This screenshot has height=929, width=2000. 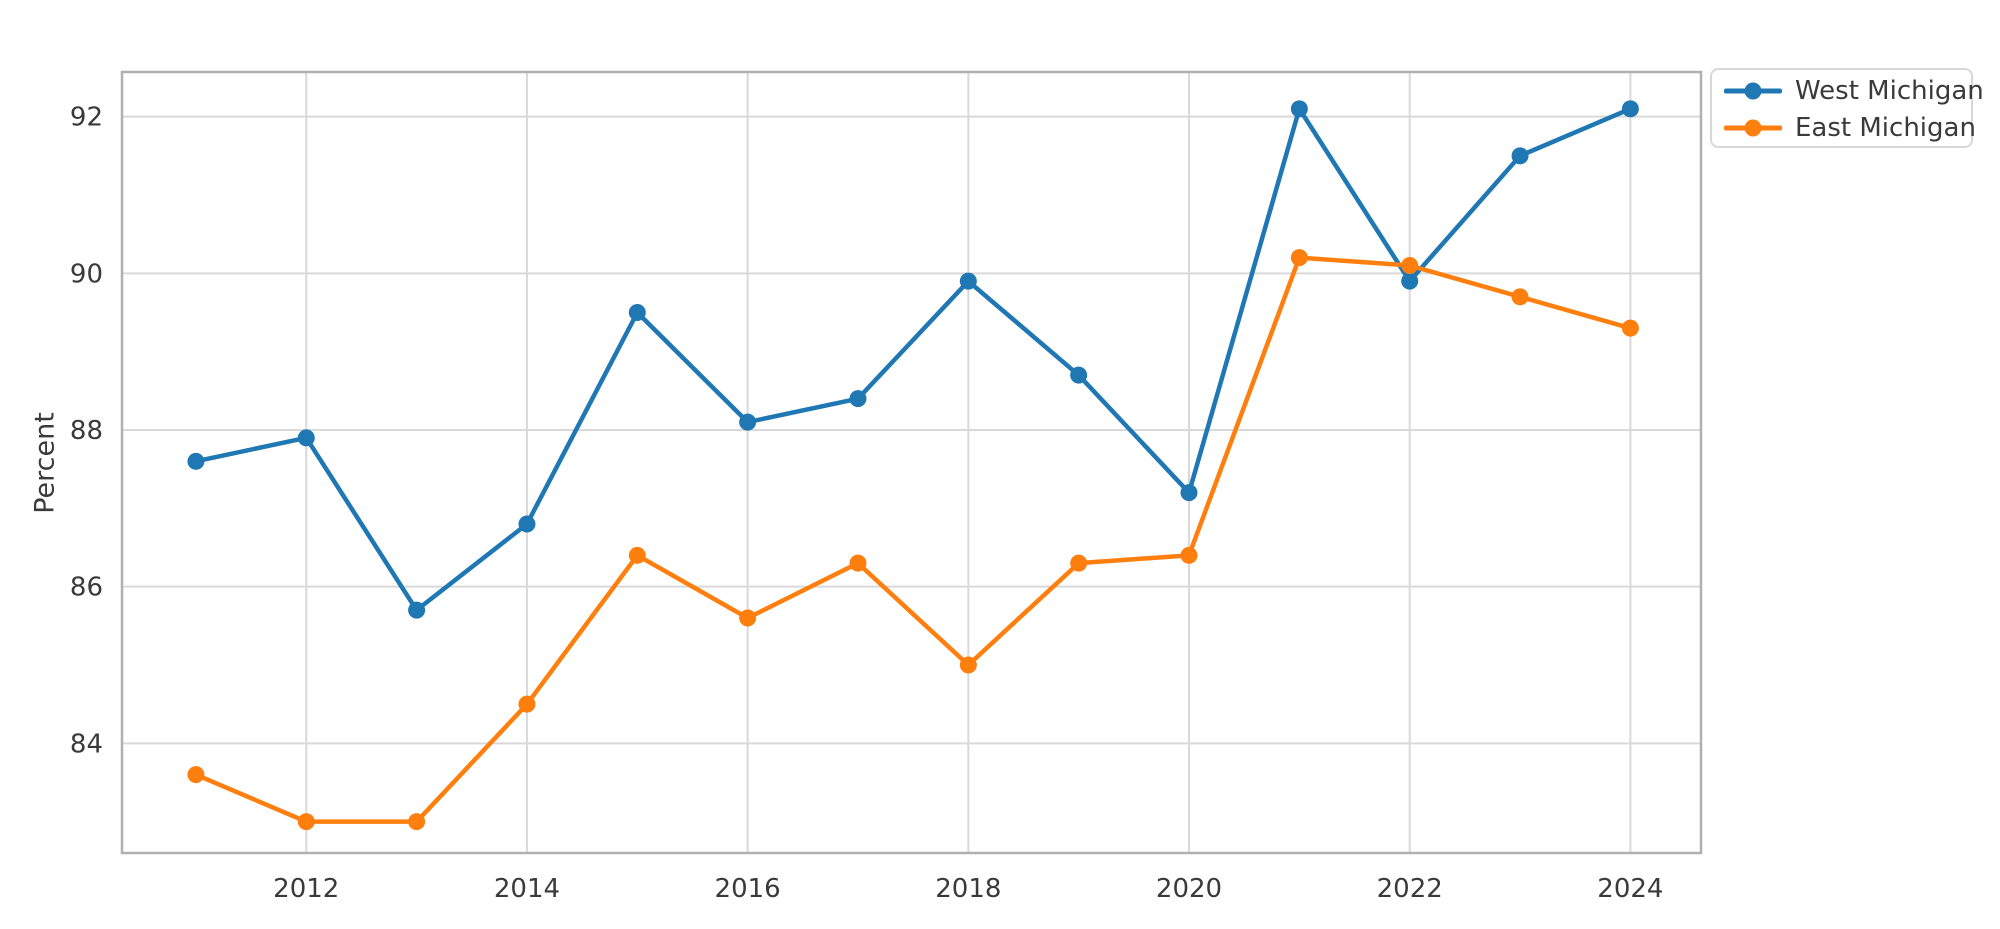 I want to click on x-tick-label: 2020, so click(x=1189, y=889).